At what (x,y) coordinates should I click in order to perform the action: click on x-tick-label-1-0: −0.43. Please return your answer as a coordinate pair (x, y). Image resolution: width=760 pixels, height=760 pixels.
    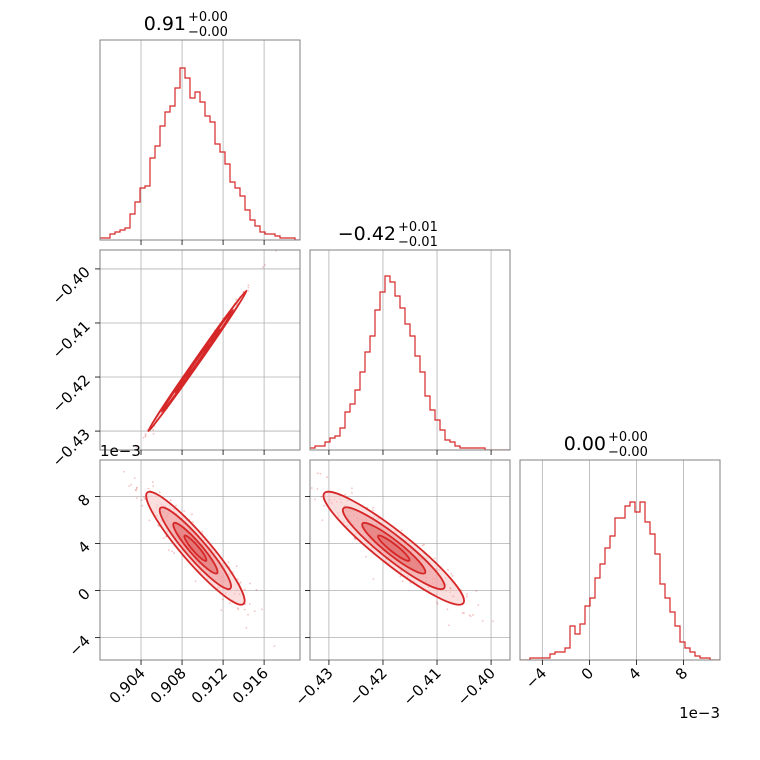
    Looking at the image, I should click on (314, 686).